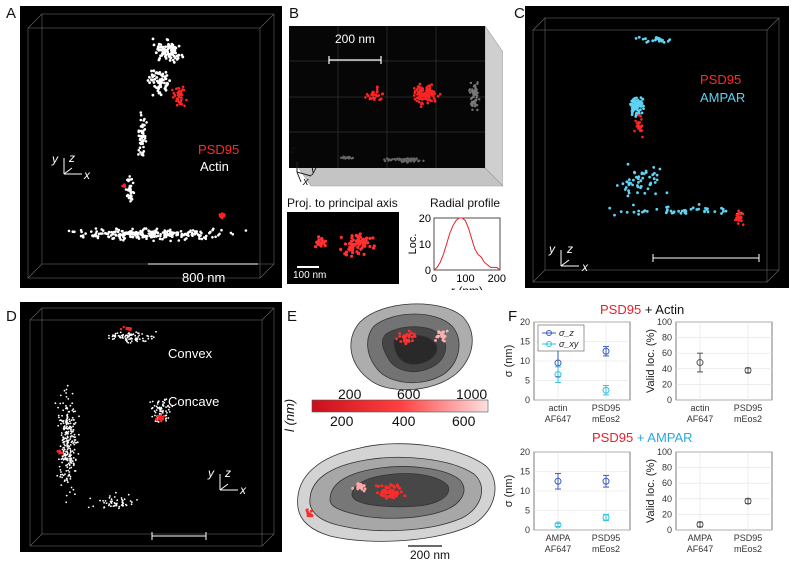 The width and height of the screenshot is (800, 564). Describe the element at coordinates (409, 394) in the screenshot. I see `cbar-top-tick-2: 600` at that location.